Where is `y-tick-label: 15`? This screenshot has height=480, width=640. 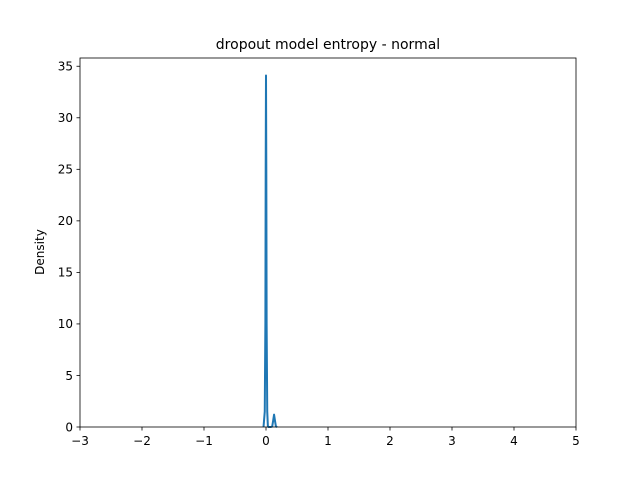
y-tick-label: 15 is located at coordinates (65, 273).